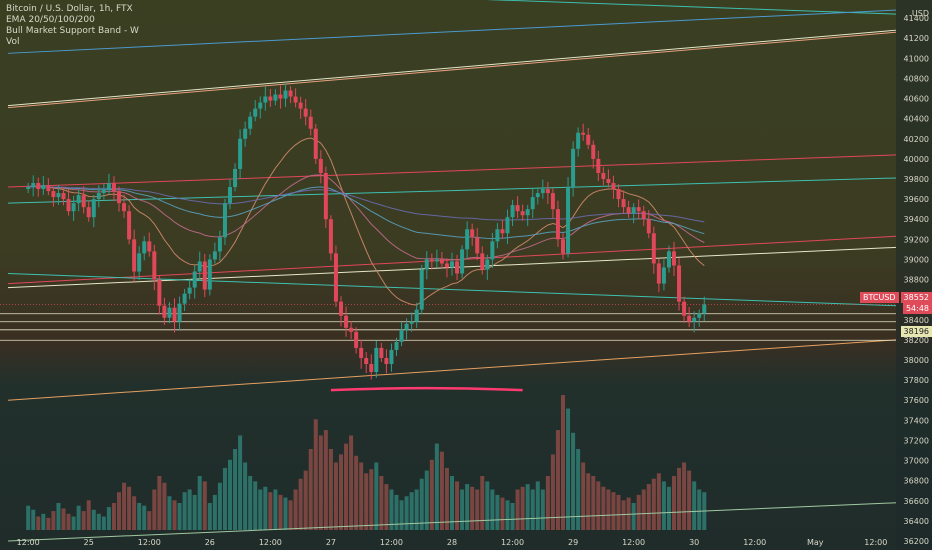 This screenshot has height=550, width=932. What do you see at coordinates (916, 259) in the screenshot?
I see `price-tick-label: 39000` at bounding box center [916, 259].